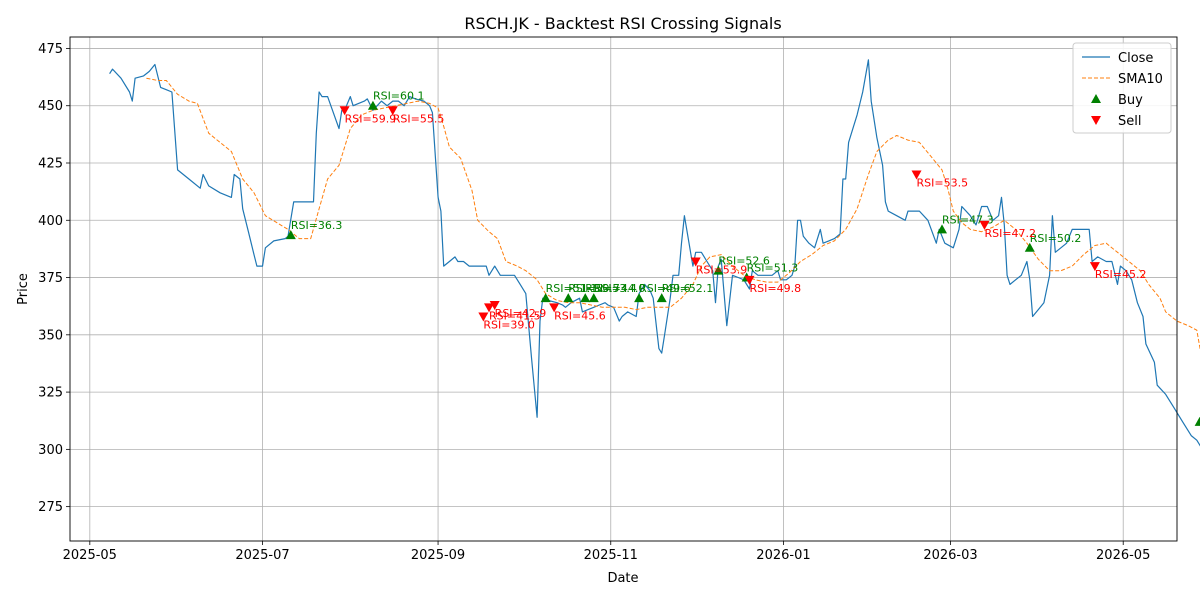 The width and height of the screenshot is (1200, 600). What do you see at coordinates (50, 507) in the screenshot?
I see `y-tick-label: 275` at bounding box center [50, 507].